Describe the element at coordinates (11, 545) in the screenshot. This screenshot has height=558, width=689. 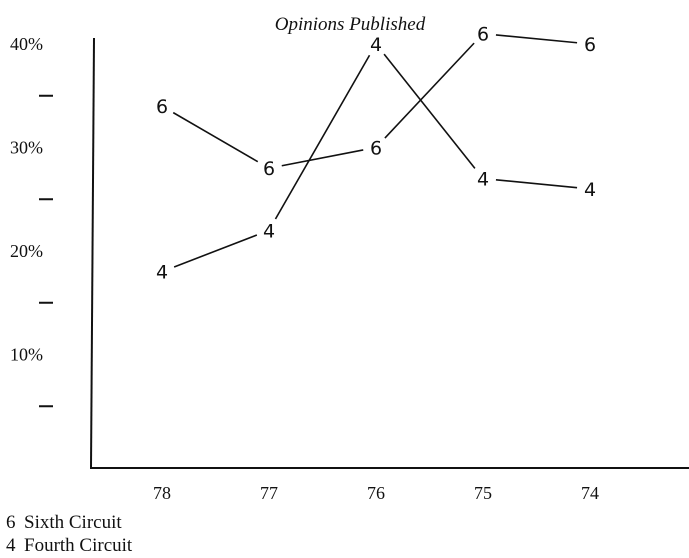
I see `legend-key-fourth: 4` at that location.